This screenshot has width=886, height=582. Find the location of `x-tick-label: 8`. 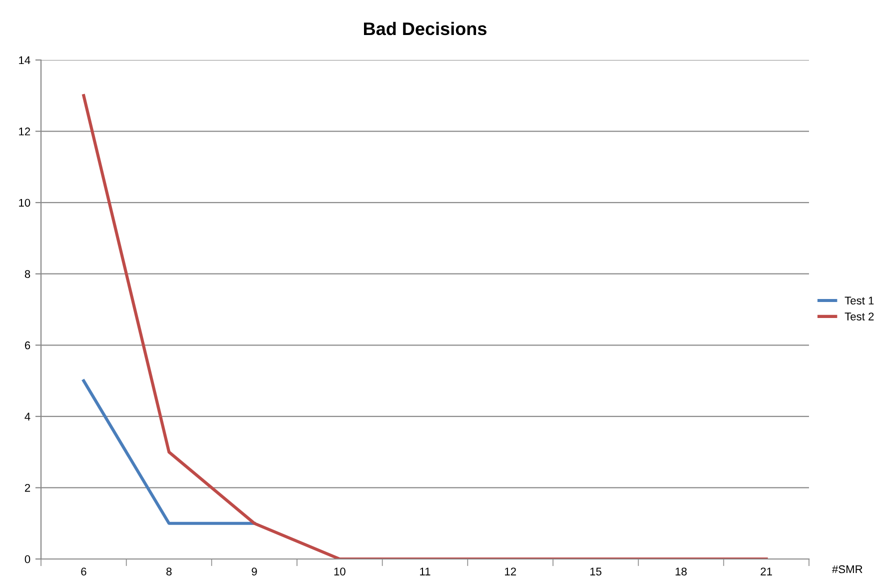

x-tick-label: 8 is located at coordinates (169, 572).